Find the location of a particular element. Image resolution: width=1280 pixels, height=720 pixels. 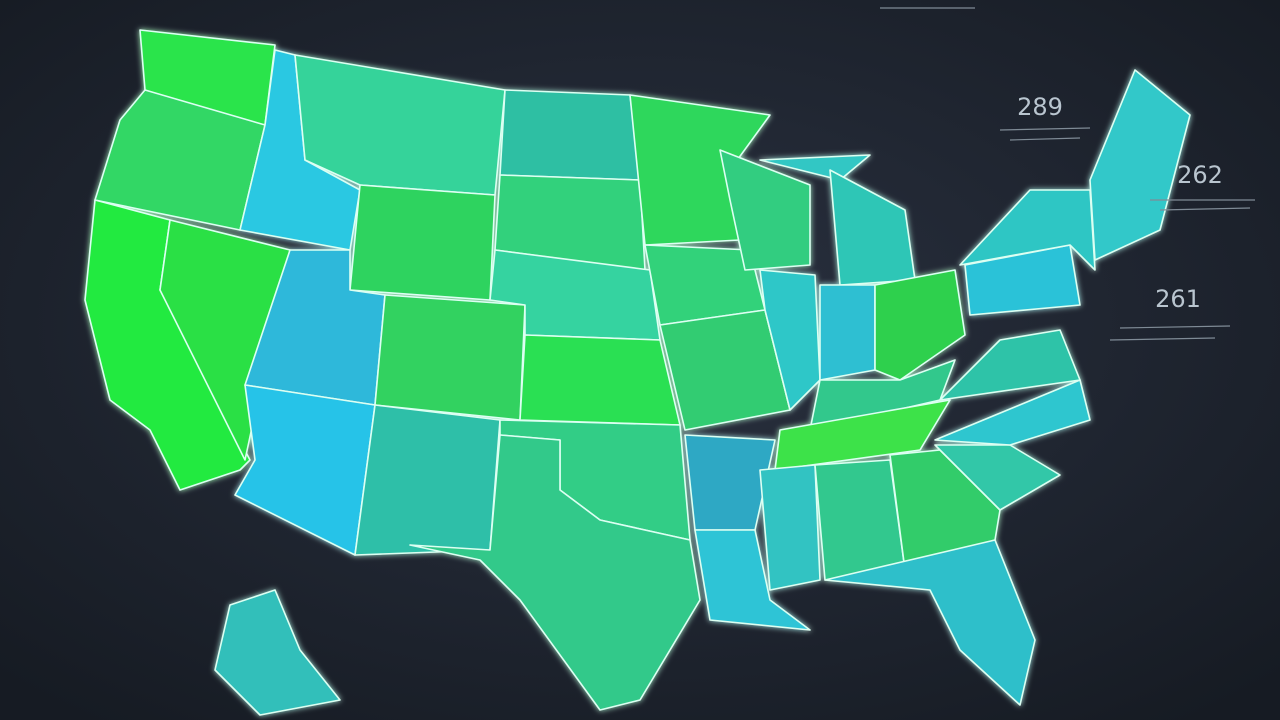

annotation: 262 is located at coordinates (1200, 175).